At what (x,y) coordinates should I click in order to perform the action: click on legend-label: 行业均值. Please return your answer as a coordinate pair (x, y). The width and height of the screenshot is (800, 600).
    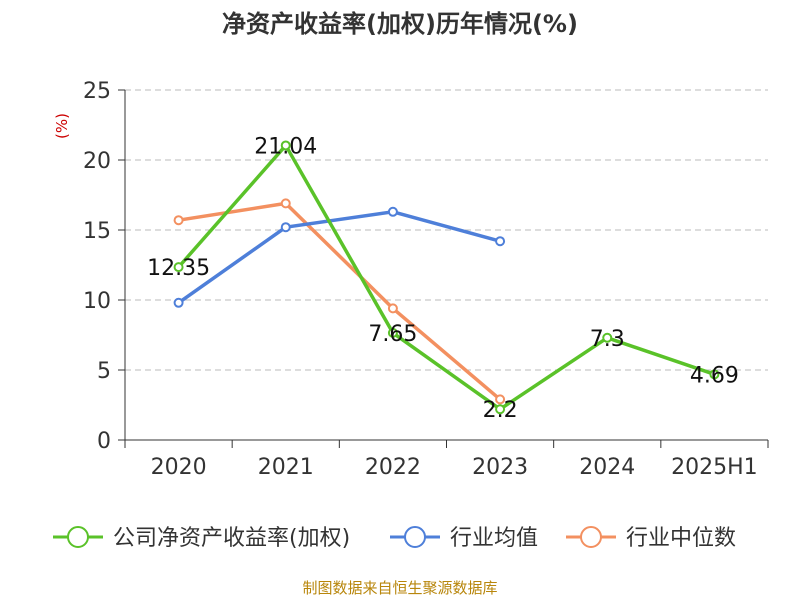
    Looking at the image, I should click on (494, 538).